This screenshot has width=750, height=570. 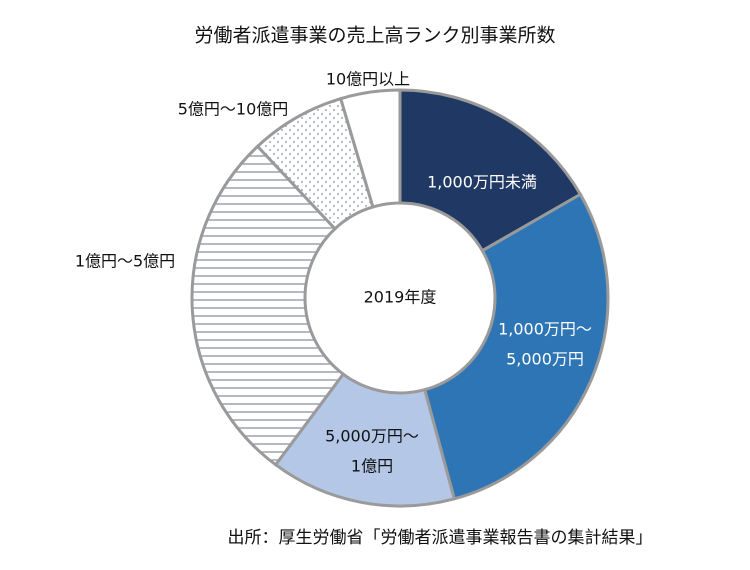 What do you see at coordinates (545, 359) in the screenshot?
I see `segment-label: 5,000万円` at bounding box center [545, 359].